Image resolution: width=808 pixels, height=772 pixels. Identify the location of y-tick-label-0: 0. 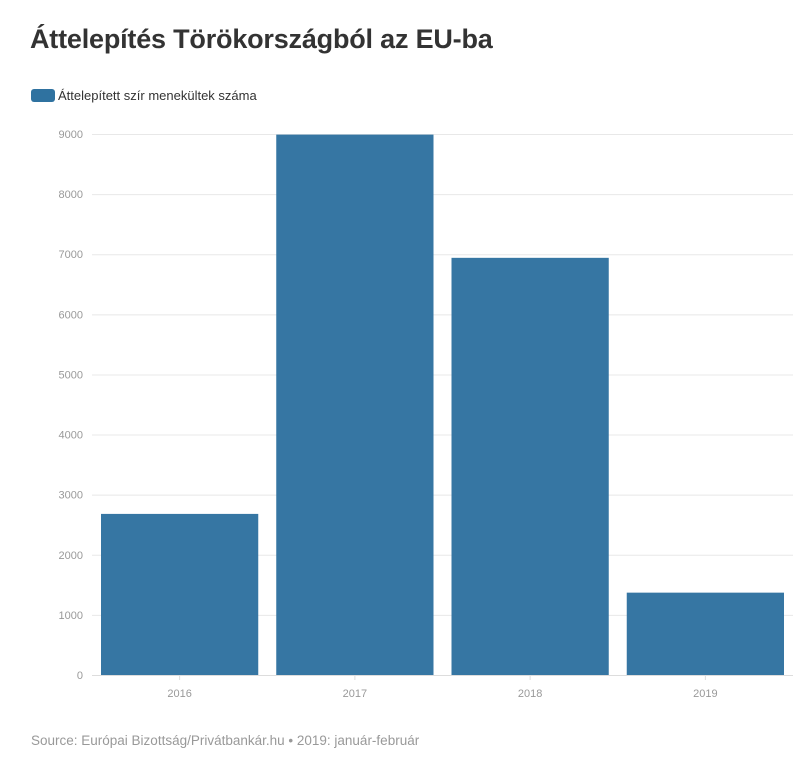
(80, 676).